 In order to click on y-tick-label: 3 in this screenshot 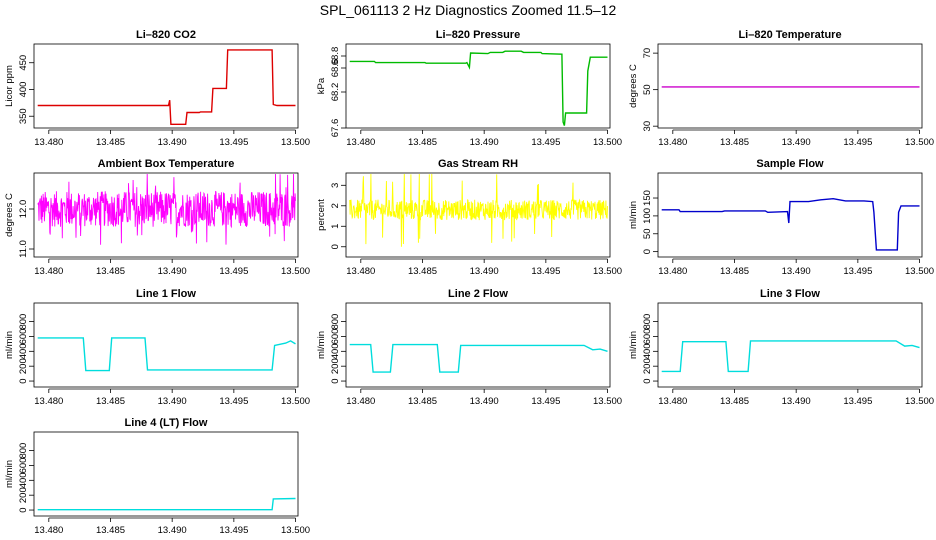, I will do `click(335, 185)`.